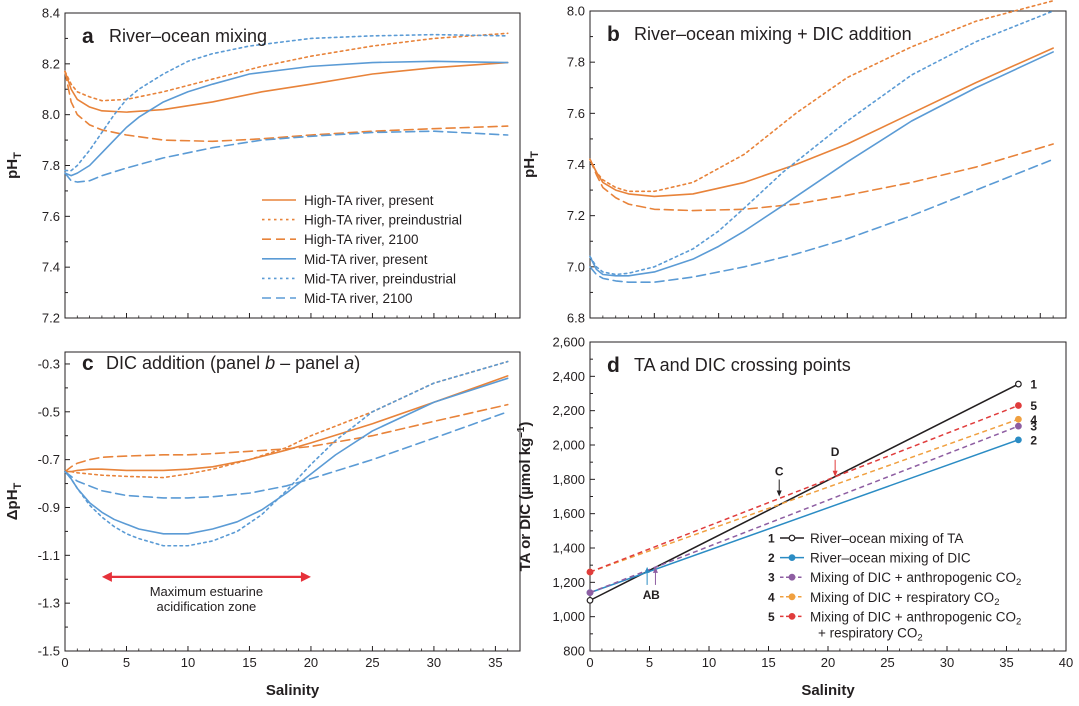  I want to click on x-axis-label: Salinity, so click(293, 690).